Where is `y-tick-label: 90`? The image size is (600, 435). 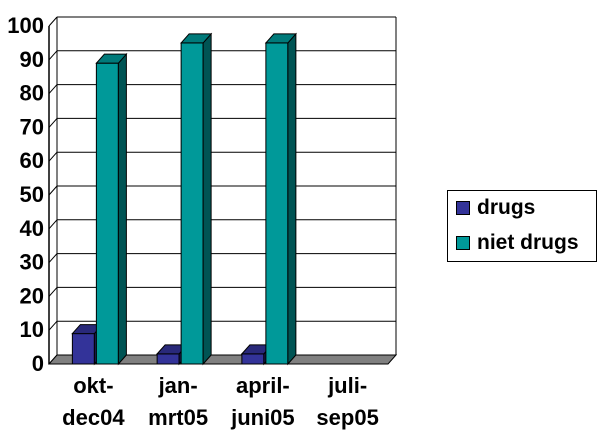 y-tick-label: 90 is located at coordinates (32, 59).